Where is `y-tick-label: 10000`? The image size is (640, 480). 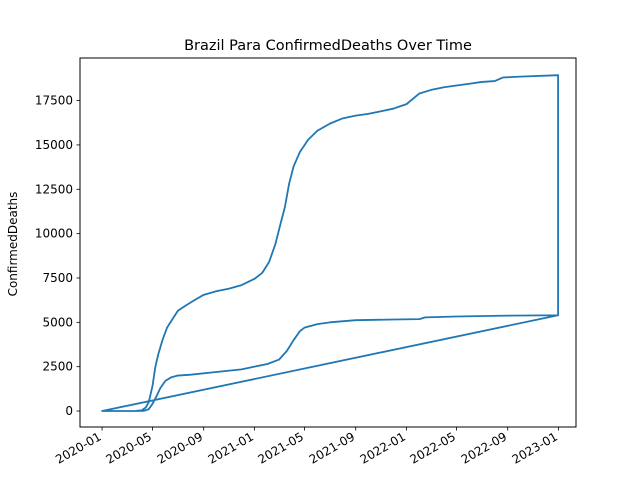 y-tick-label: 10000 is located at coordinates (54, 234).